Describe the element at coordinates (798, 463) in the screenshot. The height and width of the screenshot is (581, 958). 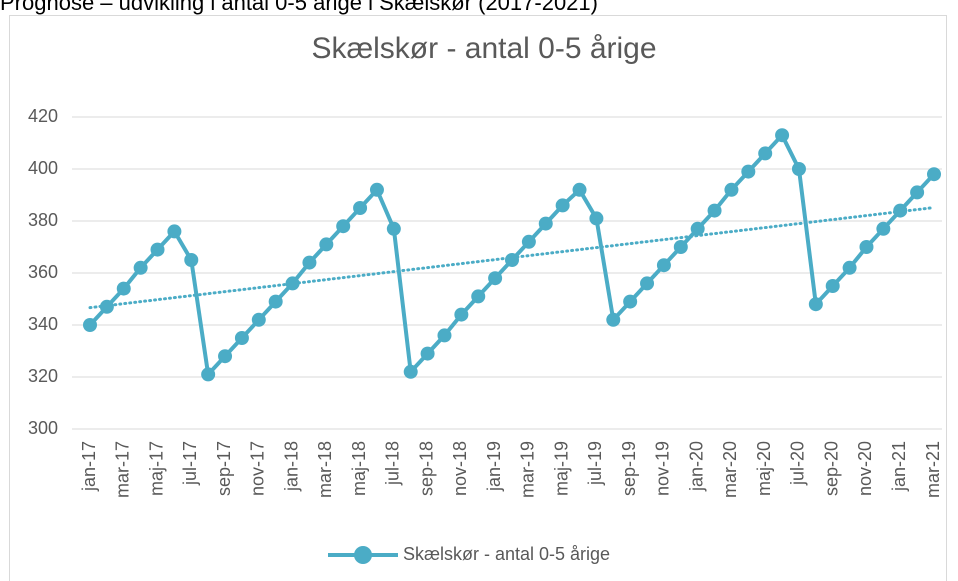
I see `x-tick-label: jul-20` at that location.